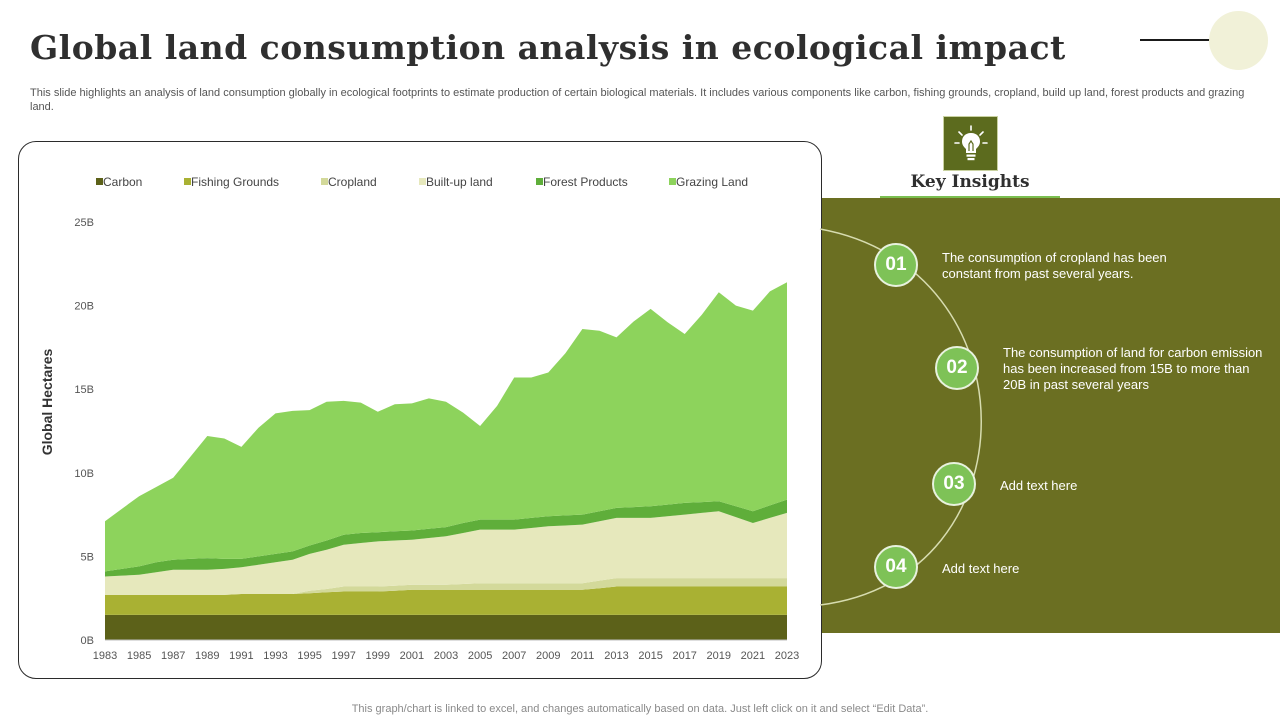 This screenshot has height=720, width=1280. I want to click on insight-number-1: 01, so click(896, 265).